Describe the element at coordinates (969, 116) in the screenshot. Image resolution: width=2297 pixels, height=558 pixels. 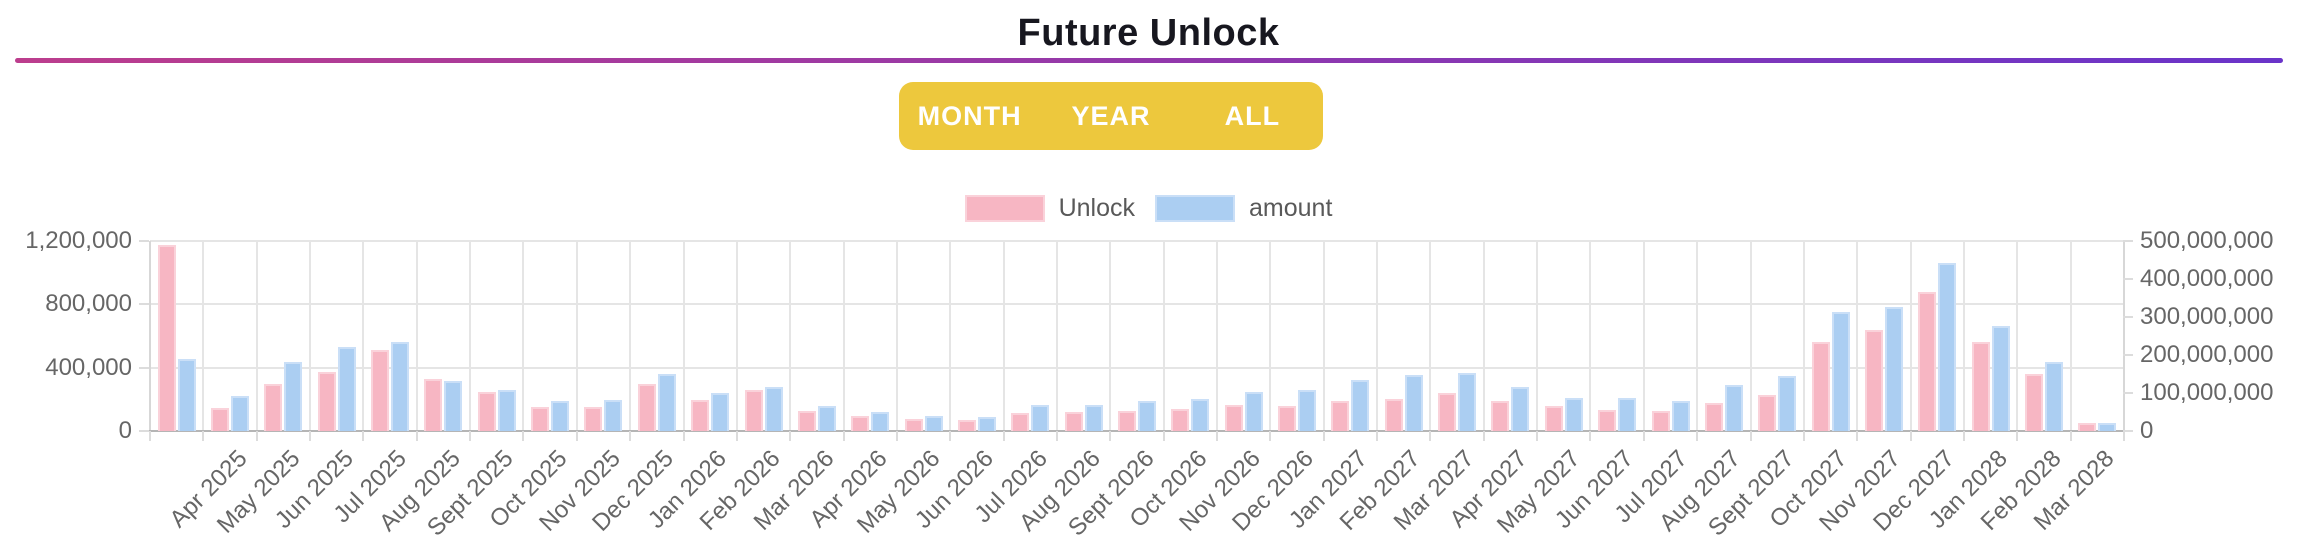
I see `tab-month: MONTH` at that location.